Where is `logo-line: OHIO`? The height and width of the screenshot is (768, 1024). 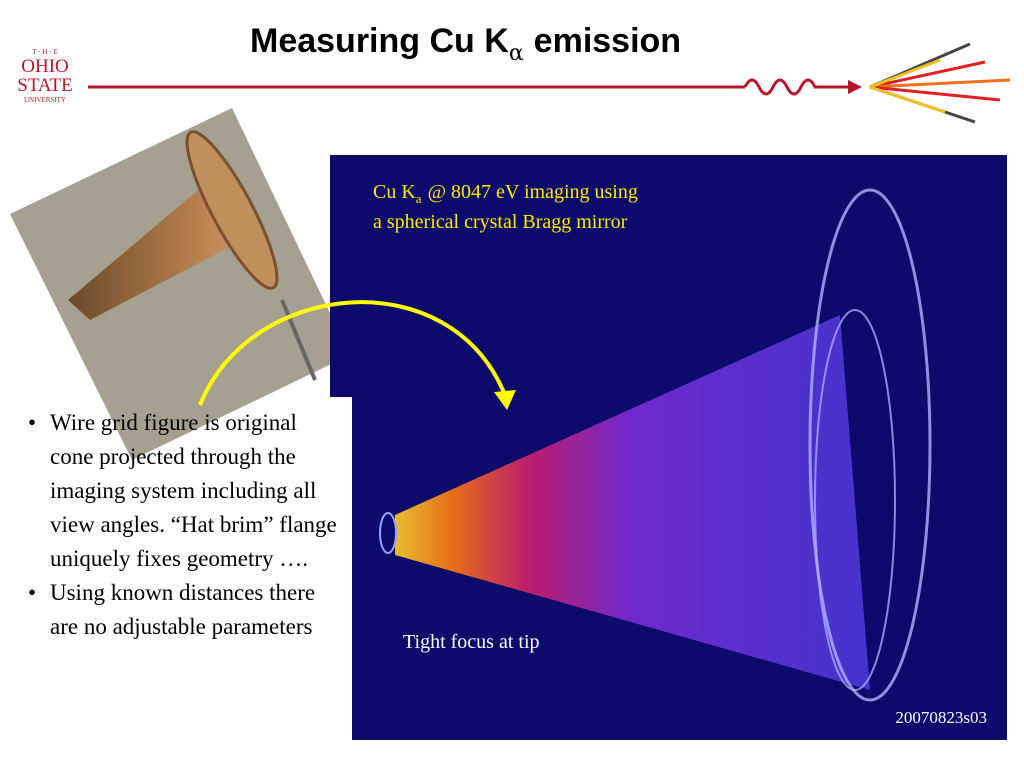
logo-line: OHIO is located at coordinates (45, 66).